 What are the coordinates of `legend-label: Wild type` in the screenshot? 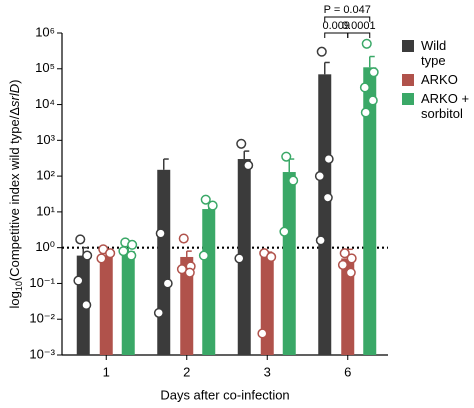 It's located at (434, 53).